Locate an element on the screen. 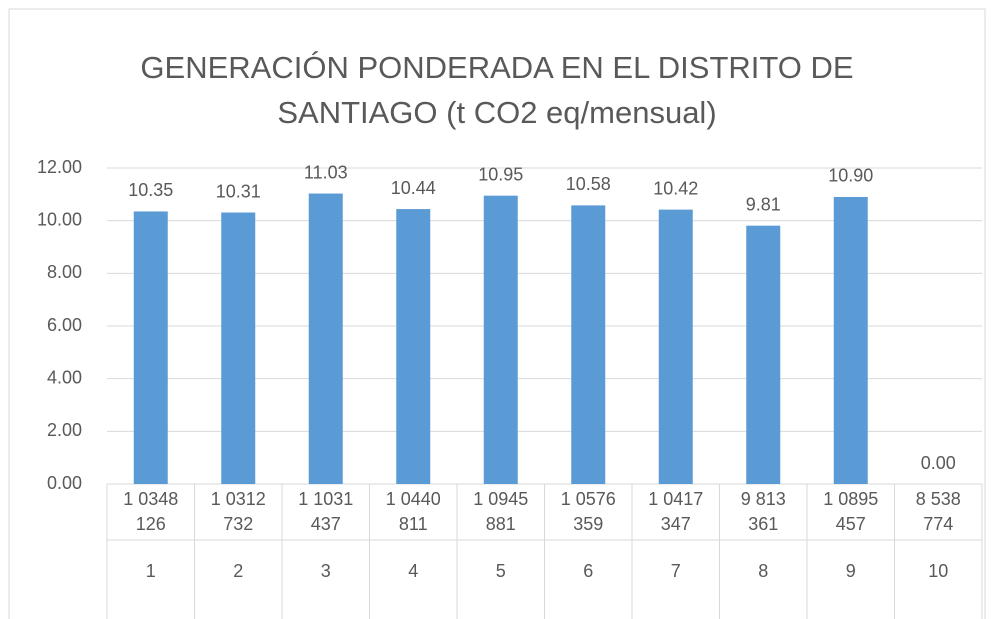  x-tick-label: 1 0895 is located at coordinates (850, 499).